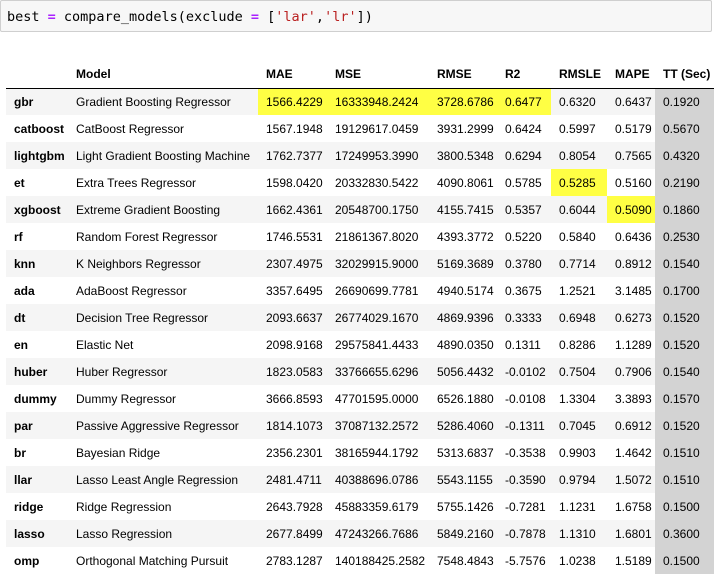  I want to click on rmsle-cell: 0.5840, so click(577, 236).